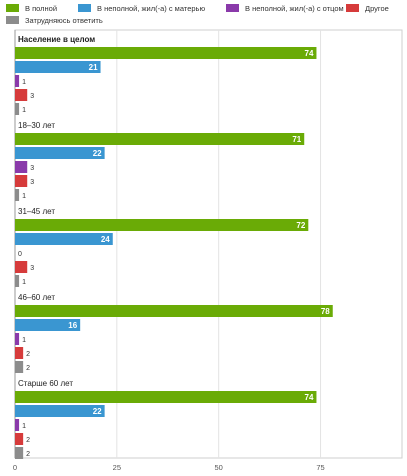 The image size is (407, 476). I want to click on legend-item: В неполной, жил(-а) с матерью, so click(141, 8).